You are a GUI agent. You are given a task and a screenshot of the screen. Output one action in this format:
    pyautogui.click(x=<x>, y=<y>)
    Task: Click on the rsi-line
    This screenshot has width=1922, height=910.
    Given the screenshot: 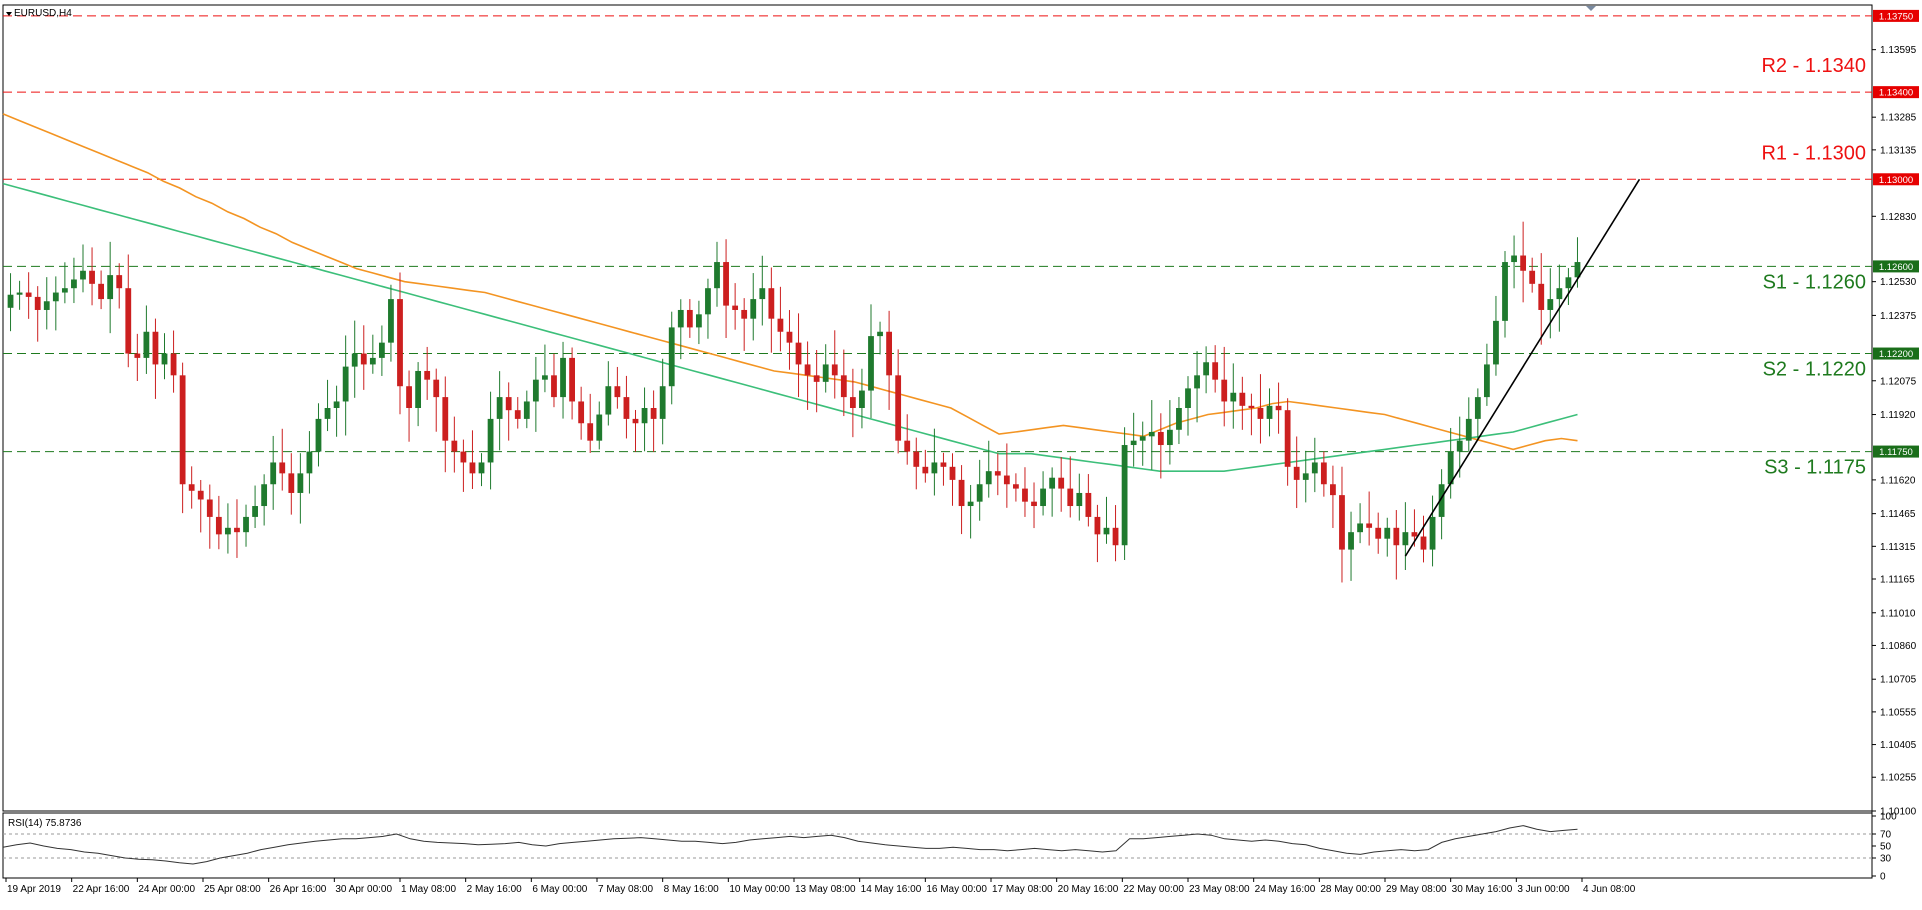 What is the action you would take?
    pyautogui.click(x=790, y=845)
    